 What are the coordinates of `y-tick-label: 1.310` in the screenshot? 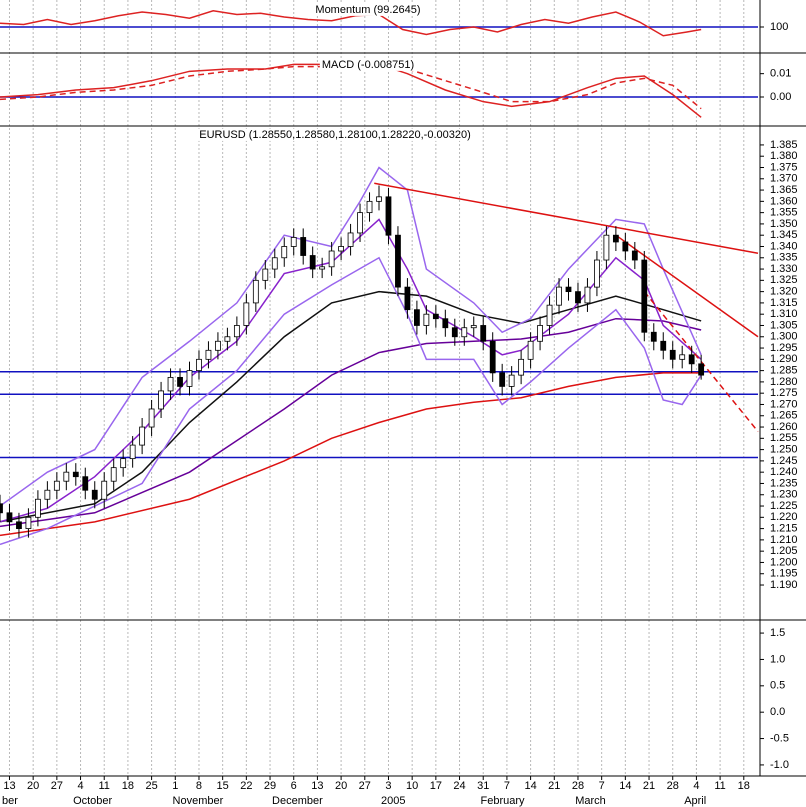 It's located at (784, 314).